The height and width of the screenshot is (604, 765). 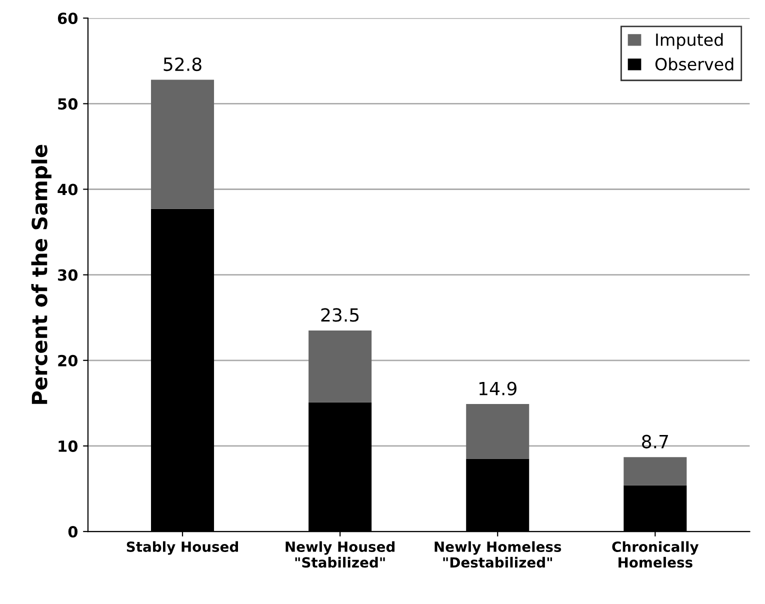 I want to click on y-tick-label: 10, so click(x=68, y=446).